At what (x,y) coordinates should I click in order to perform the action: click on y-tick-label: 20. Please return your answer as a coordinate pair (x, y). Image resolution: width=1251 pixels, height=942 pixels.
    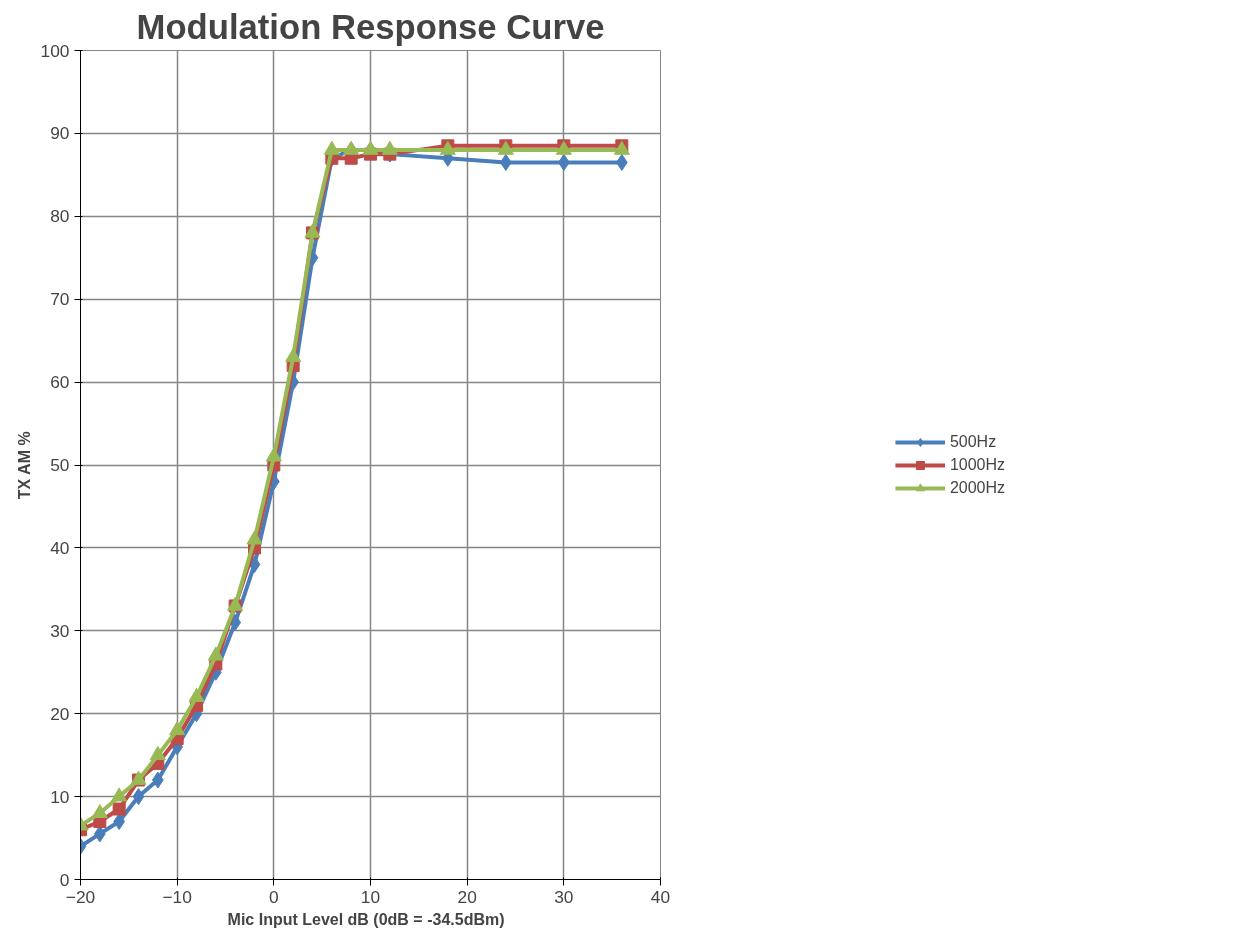
    Looking at the image, I should click on (60, 713).